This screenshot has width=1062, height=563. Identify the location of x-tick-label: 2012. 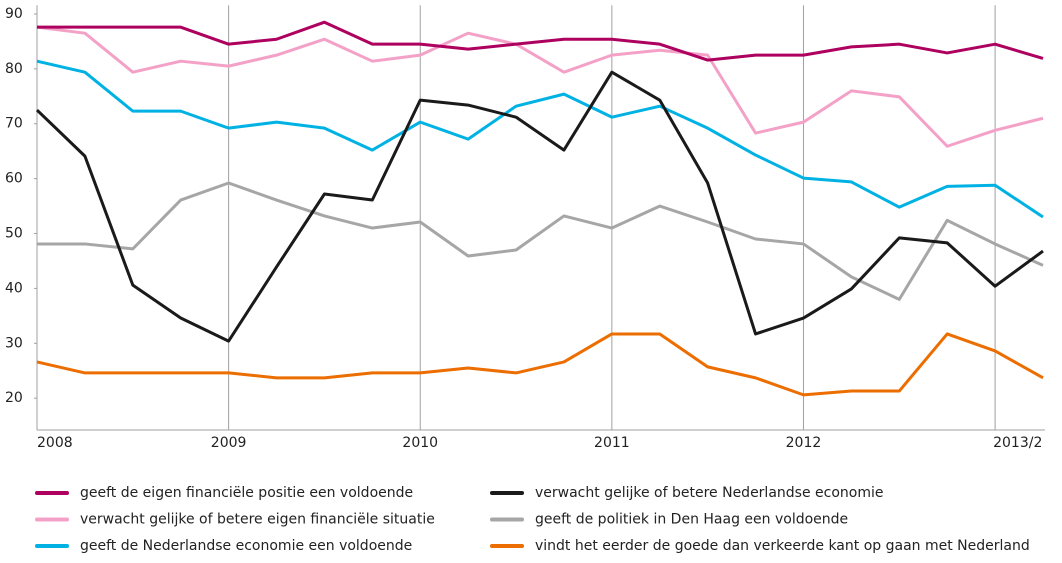
(804, 443).